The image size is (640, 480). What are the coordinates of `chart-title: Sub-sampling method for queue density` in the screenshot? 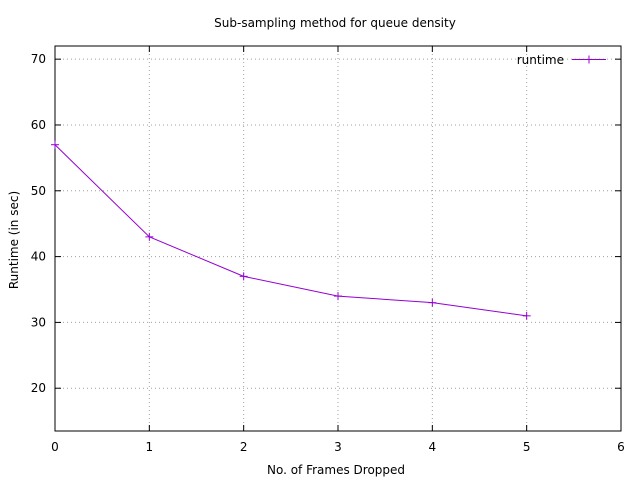 It's located at (335, 23).